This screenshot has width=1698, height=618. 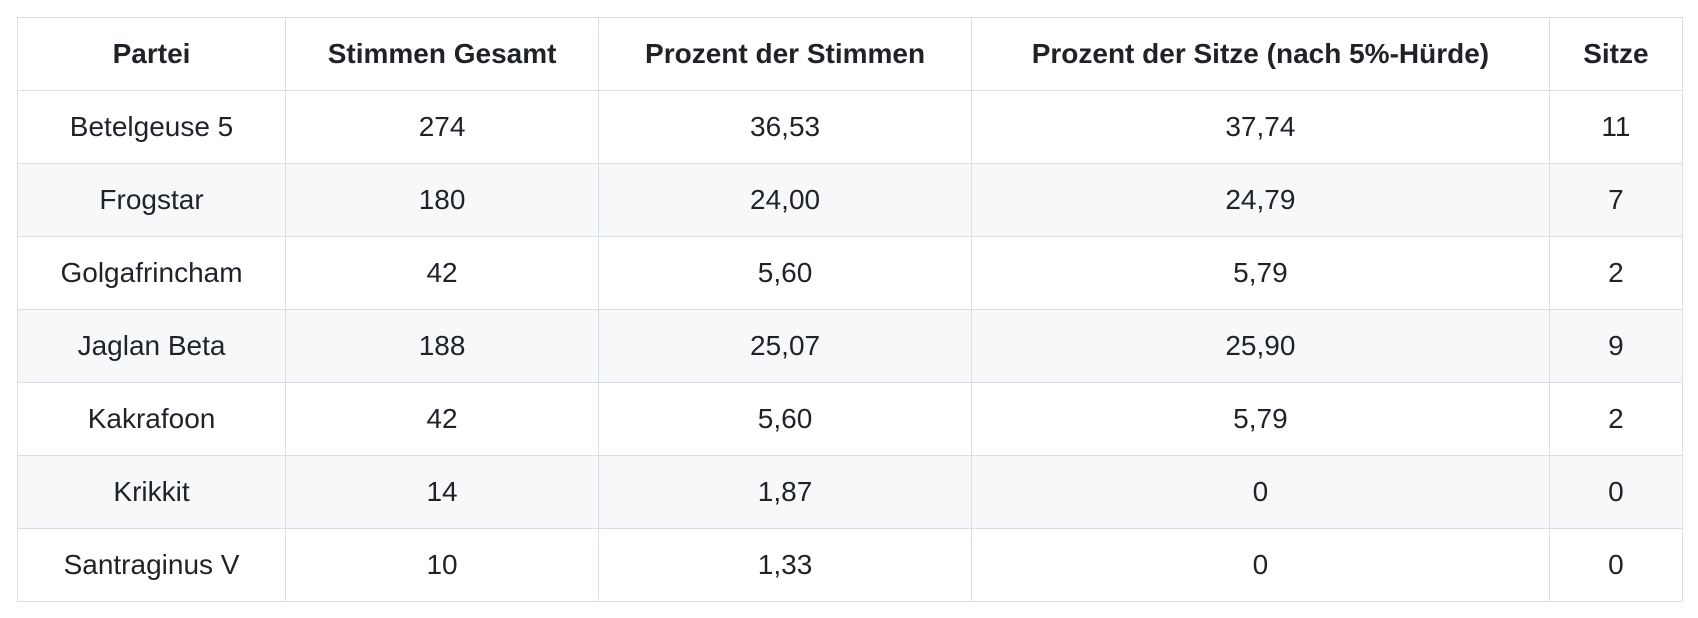 What do you see at coordinates (442, 200) in the screenshot?
I see `cell-stimmen-gesamt: 180` at bounding box center [442, 200].